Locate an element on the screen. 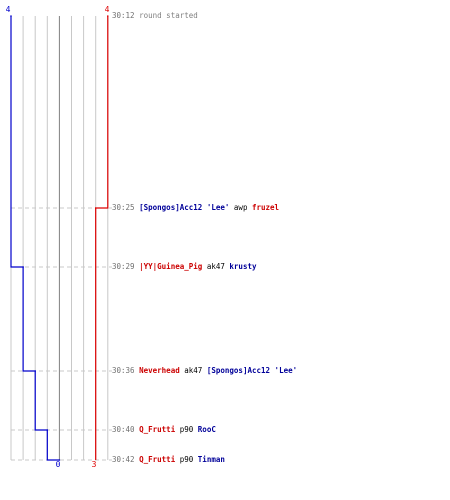  weapon-name: awp is located at coordinates (240, 207).